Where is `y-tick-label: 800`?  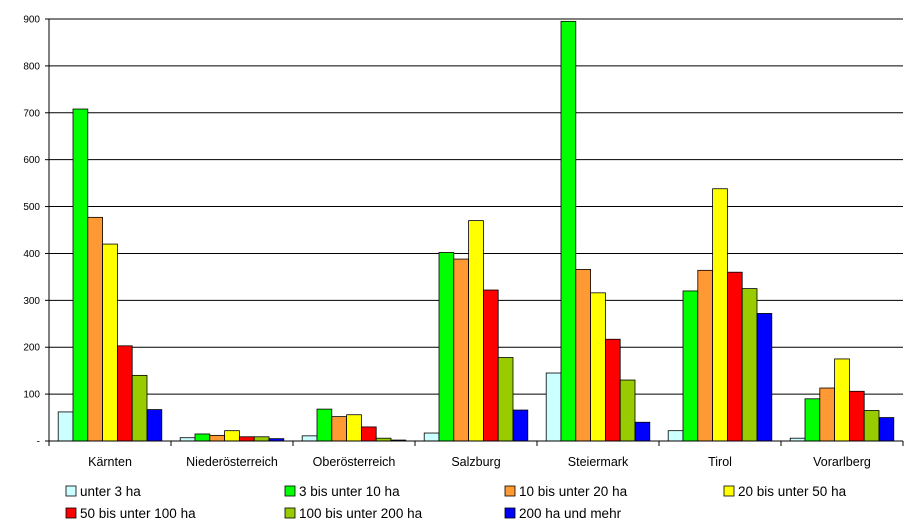 y-tick-label: 800 is located at coordinates (31, 66).